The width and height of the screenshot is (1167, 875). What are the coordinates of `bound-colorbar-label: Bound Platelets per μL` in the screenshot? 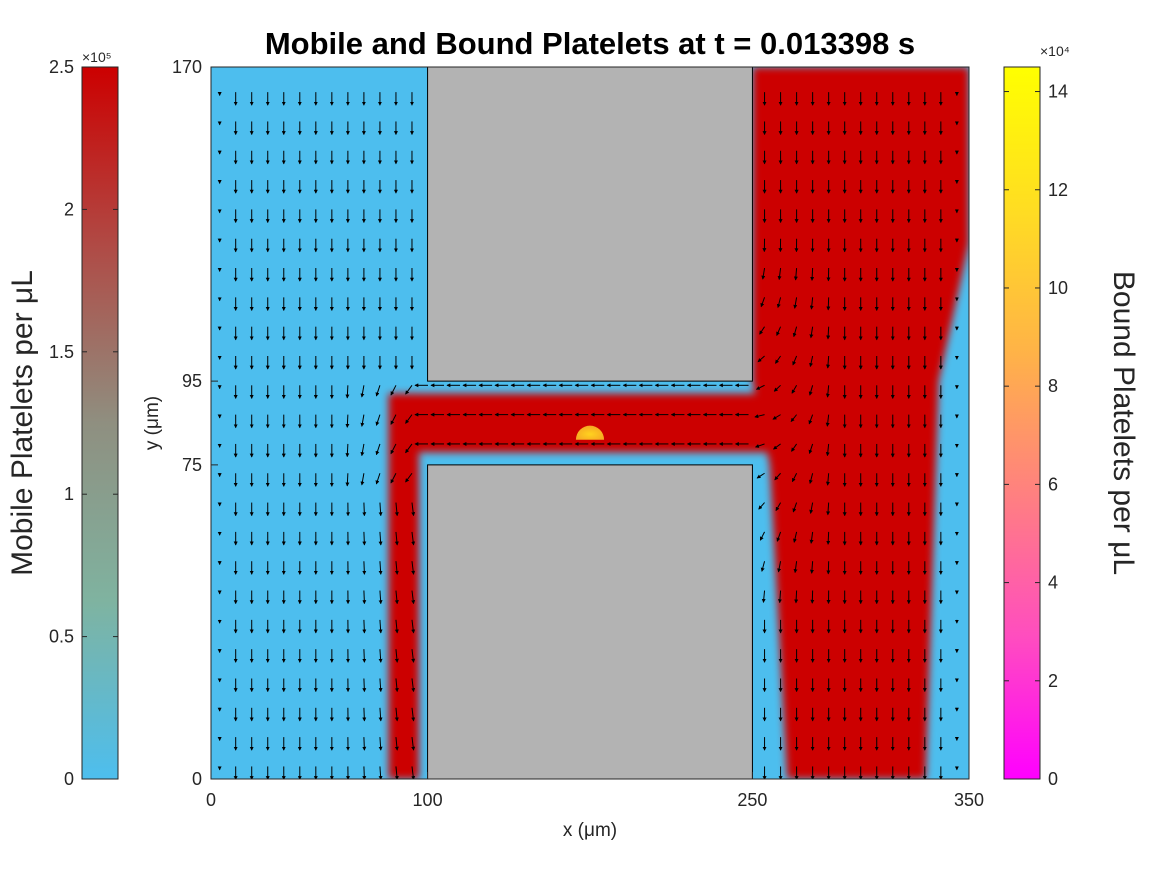 It's located at (1123, 423).